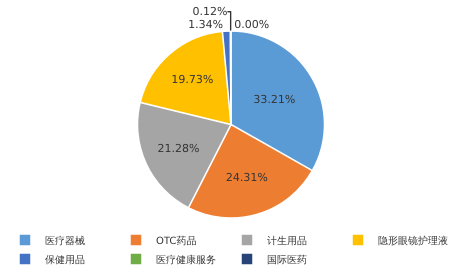 This screenshot has width=462, height=278. What do you see at coordinates (186, 260) in the screenshot?
I see `legend-label: 医疗健康服务` at bounding box center [186, 260].